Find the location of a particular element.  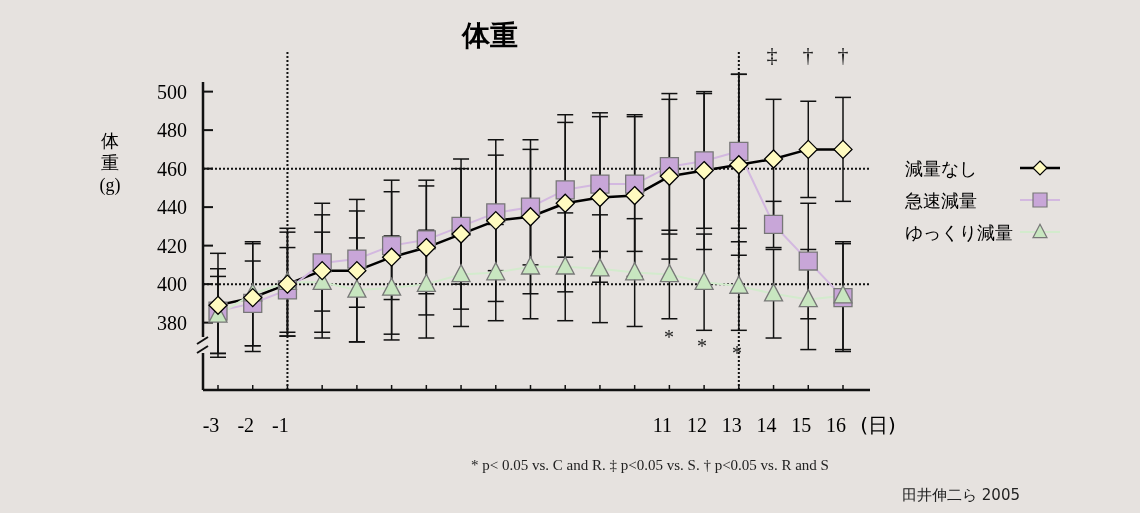

x-axis-title: (日) is located at coordinates (878, 425).